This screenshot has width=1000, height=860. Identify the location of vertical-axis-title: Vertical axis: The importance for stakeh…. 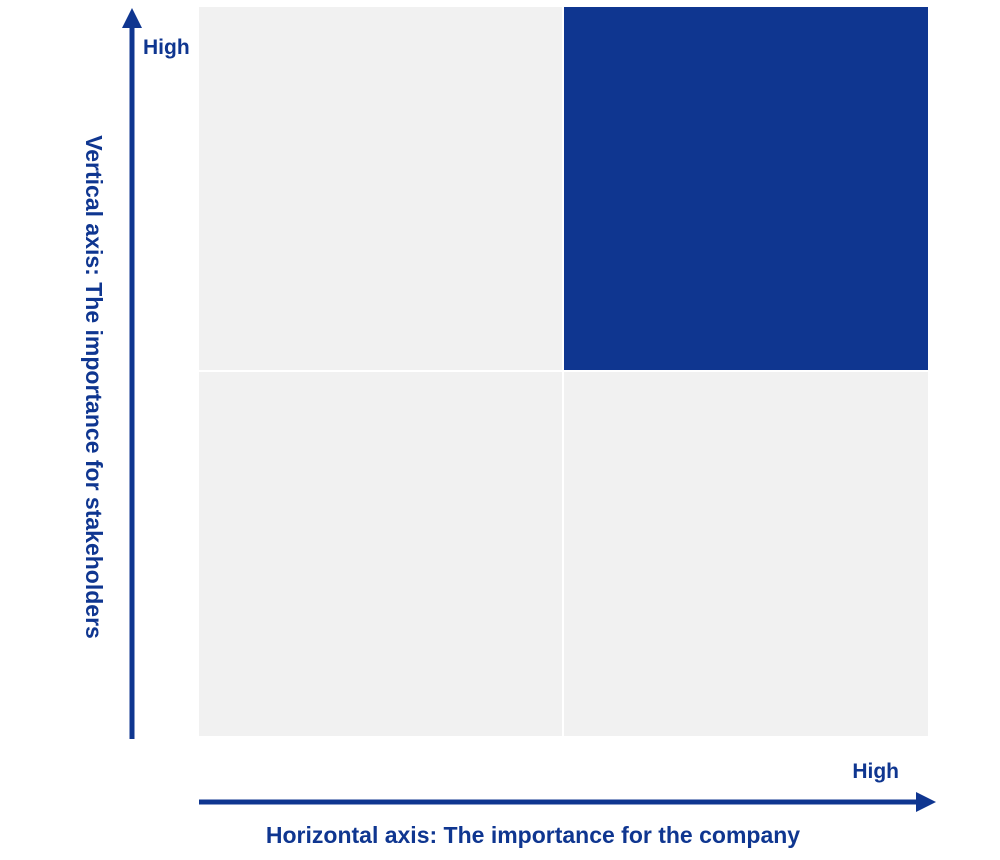
(94, 387).